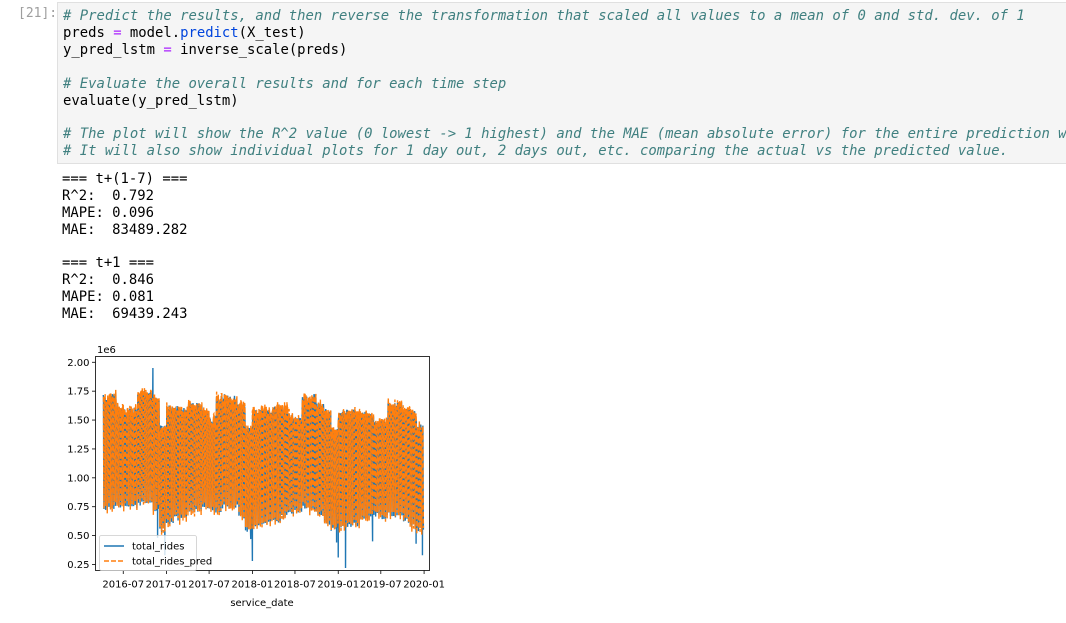 The image size is (1066, 623). Describe the element at coordinates (78, 565) in the screenshot. I see `y-tick-label: 0.25` at that location.